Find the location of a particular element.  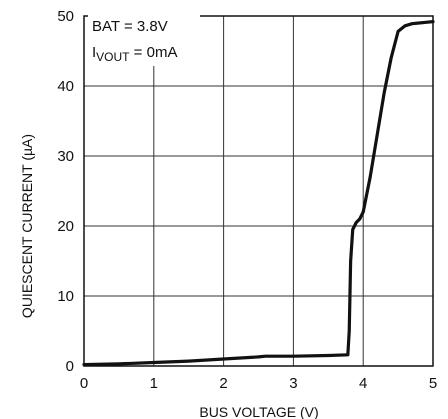

x-tick-label: 5 is located at coordinates (433, 383).